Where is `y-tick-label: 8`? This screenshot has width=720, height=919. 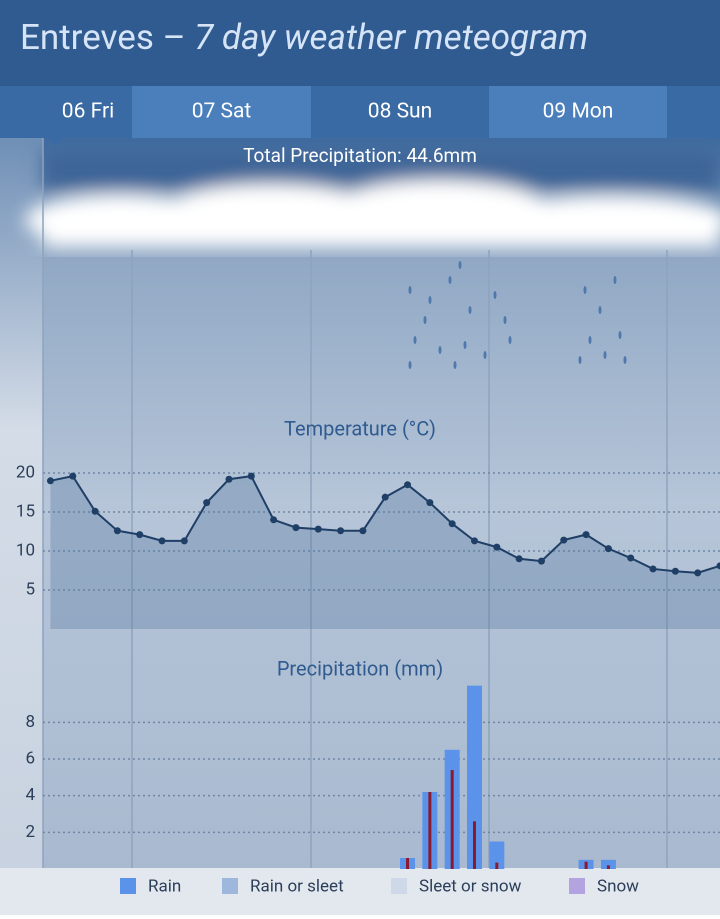
y-tick-label: 8 is located at coordinates (30, 722).